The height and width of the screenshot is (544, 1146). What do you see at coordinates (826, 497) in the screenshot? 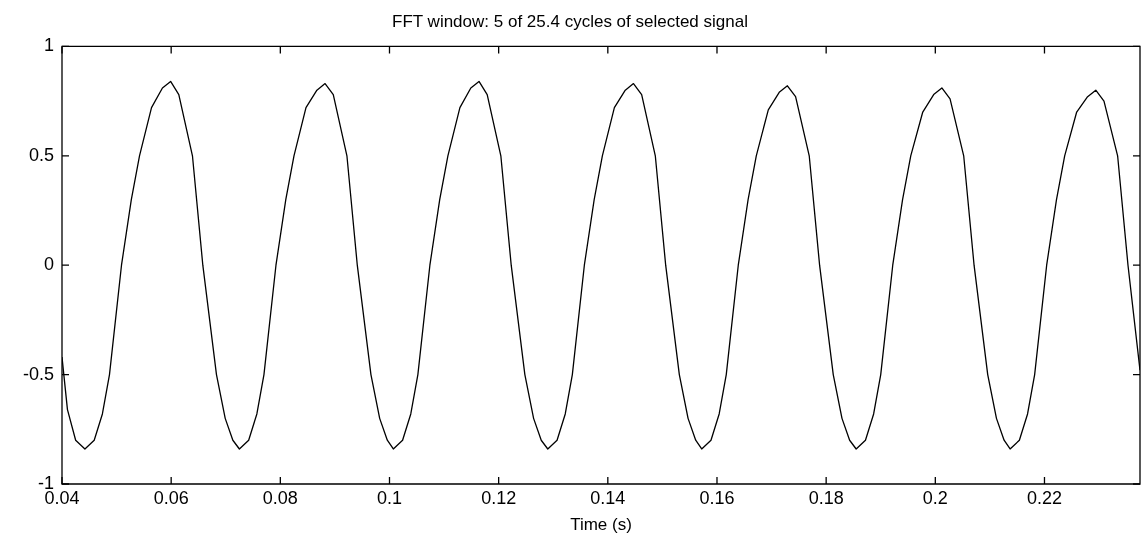
I see `x-tick-label: 0.18` at bounding box center [826, 497].